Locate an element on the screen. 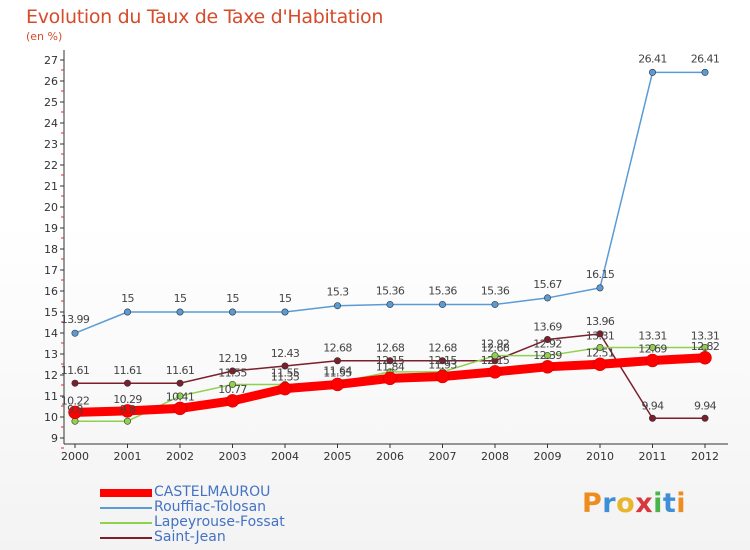 This screenshot has width=750, height=550. data-label: 12.39 is located at coordinates (547, 355).